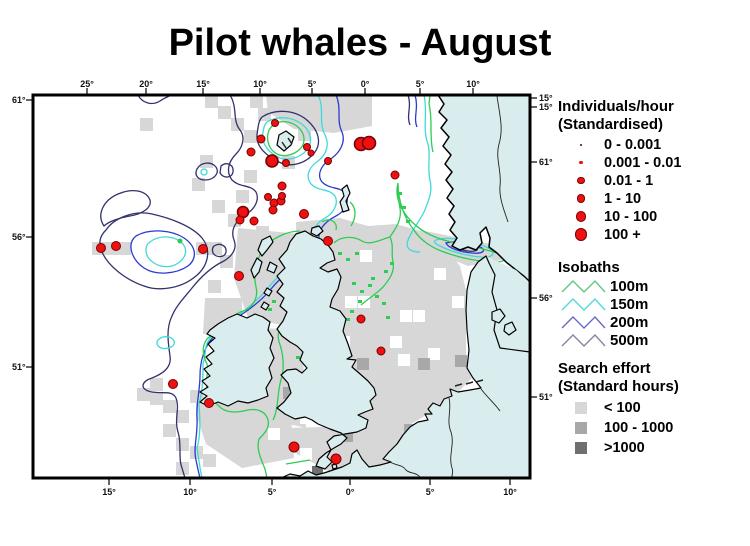 This screenshot has height=546, width=750. What do you see at coordinates (656, 447) in the screenshot?
I see `legend-item-effort: >1000` at bounding box center [656, 447].